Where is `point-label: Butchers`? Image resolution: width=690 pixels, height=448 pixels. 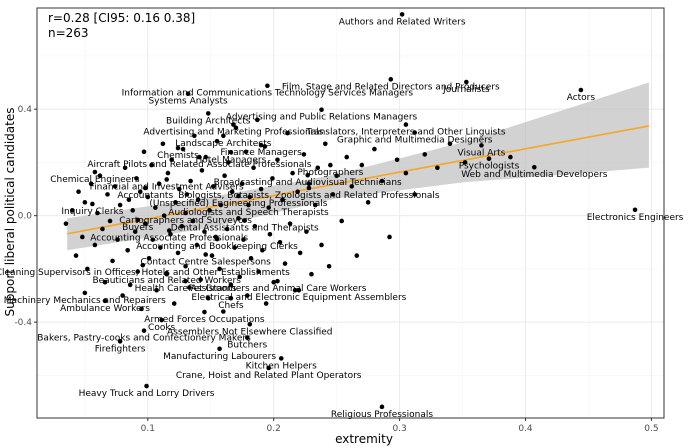
point-label: Butchers is located at coordinates (247, 346).